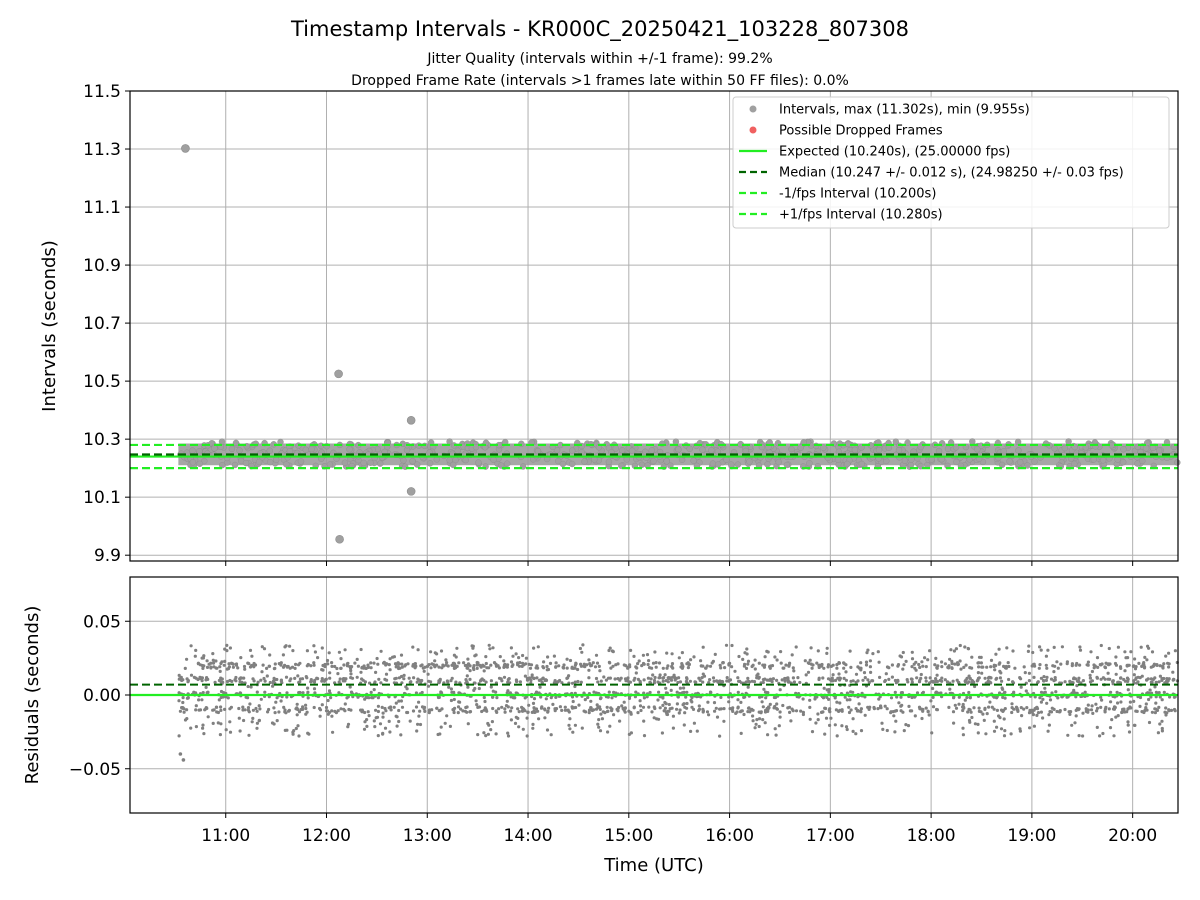 The height and width of the screenshot is (900, 1200). What do you see at coordinates (427, 836) in the screenshot?
I see `x-tick-label: 13:00` at bounding box center [427, 836].